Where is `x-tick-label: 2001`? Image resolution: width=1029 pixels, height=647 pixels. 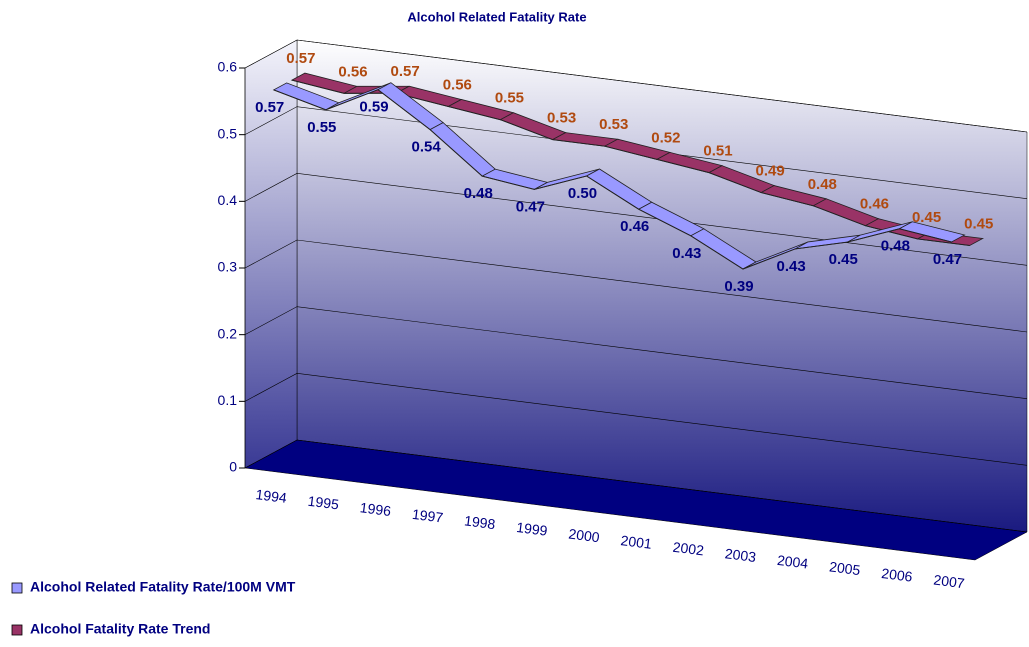 x-tick-label: 2001 is located at coordinates (636, 542).